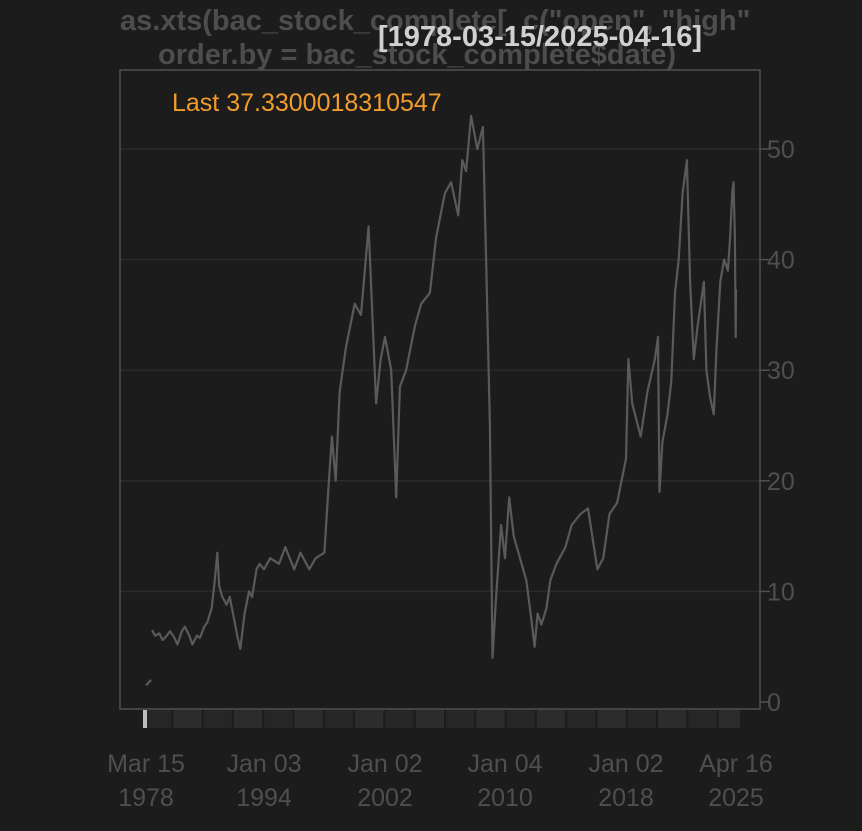  I want to click on y-tick-label-30: 30, so click(781, 371).